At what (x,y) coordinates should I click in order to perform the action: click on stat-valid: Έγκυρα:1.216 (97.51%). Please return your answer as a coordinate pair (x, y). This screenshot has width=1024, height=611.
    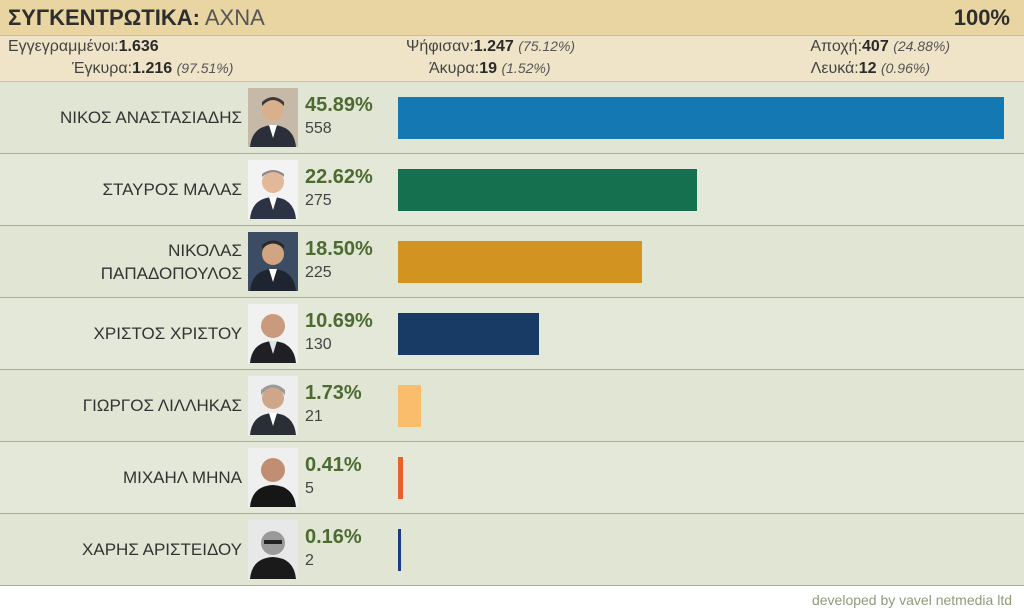
    Looking at the image, I should click on (152, 69).